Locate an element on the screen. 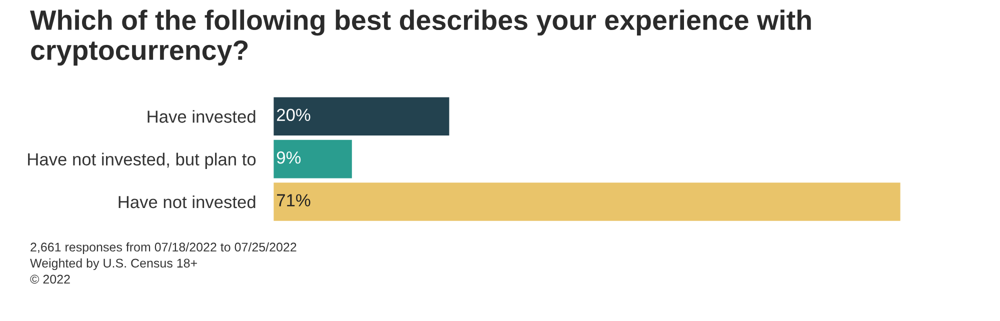  y-tick-label: Have not invested is located at coordinates (187, 201).